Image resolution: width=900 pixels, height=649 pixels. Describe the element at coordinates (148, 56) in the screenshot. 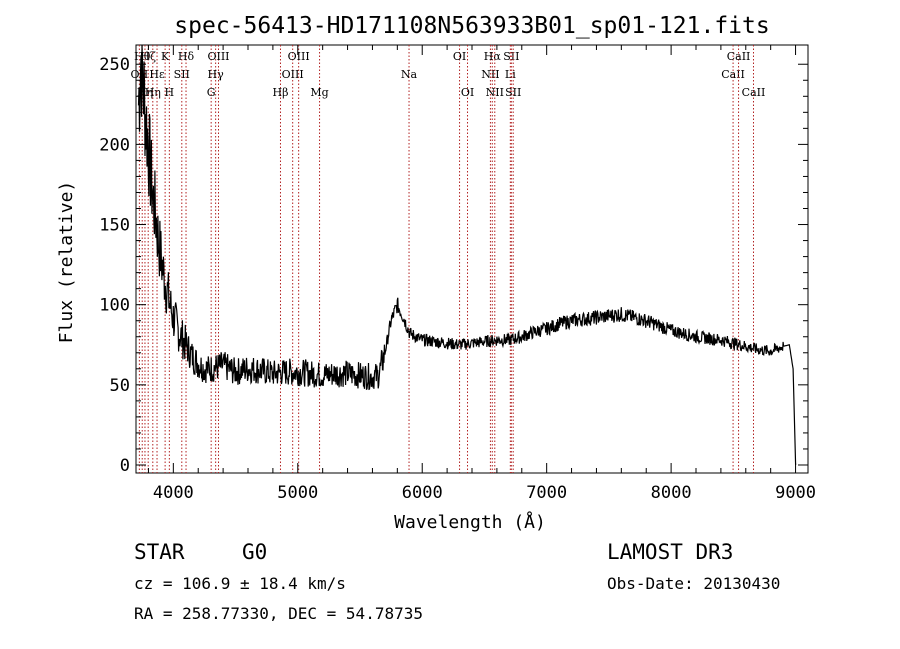

I see `spectral-line-label: Hζ` at that location.